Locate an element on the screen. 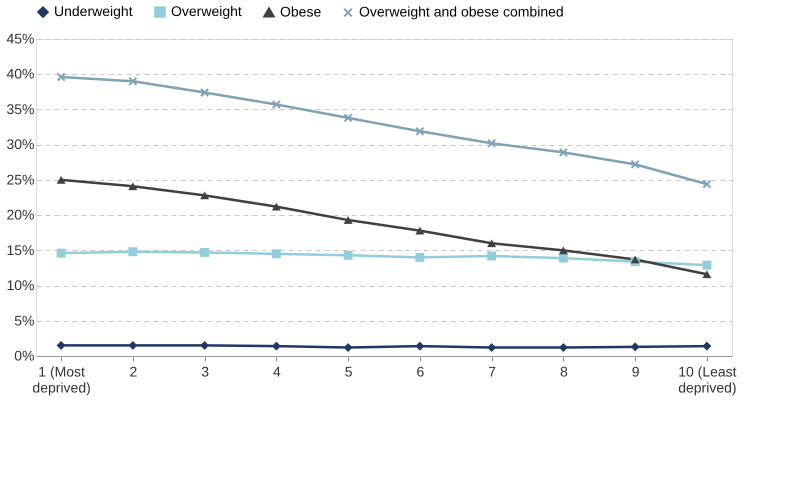 The image size is (806, 484). y-tick-label: 10% is located at coordinates (20, 285).